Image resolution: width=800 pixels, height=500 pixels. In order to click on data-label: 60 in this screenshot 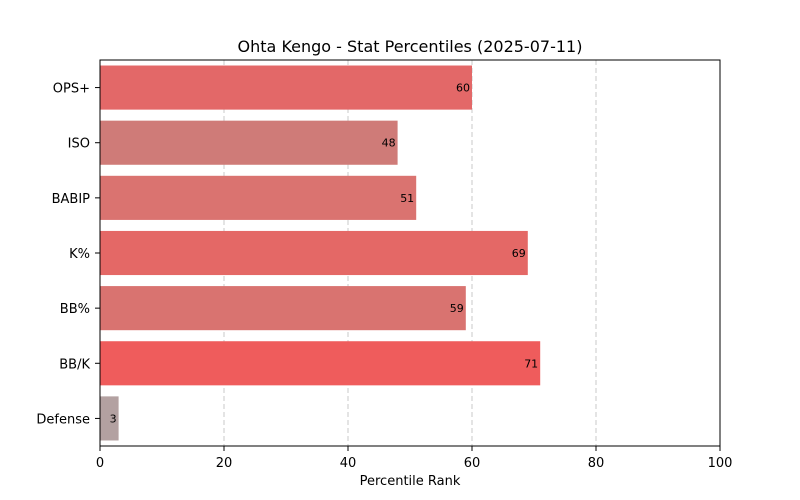, I will do `click(463, 88)`.